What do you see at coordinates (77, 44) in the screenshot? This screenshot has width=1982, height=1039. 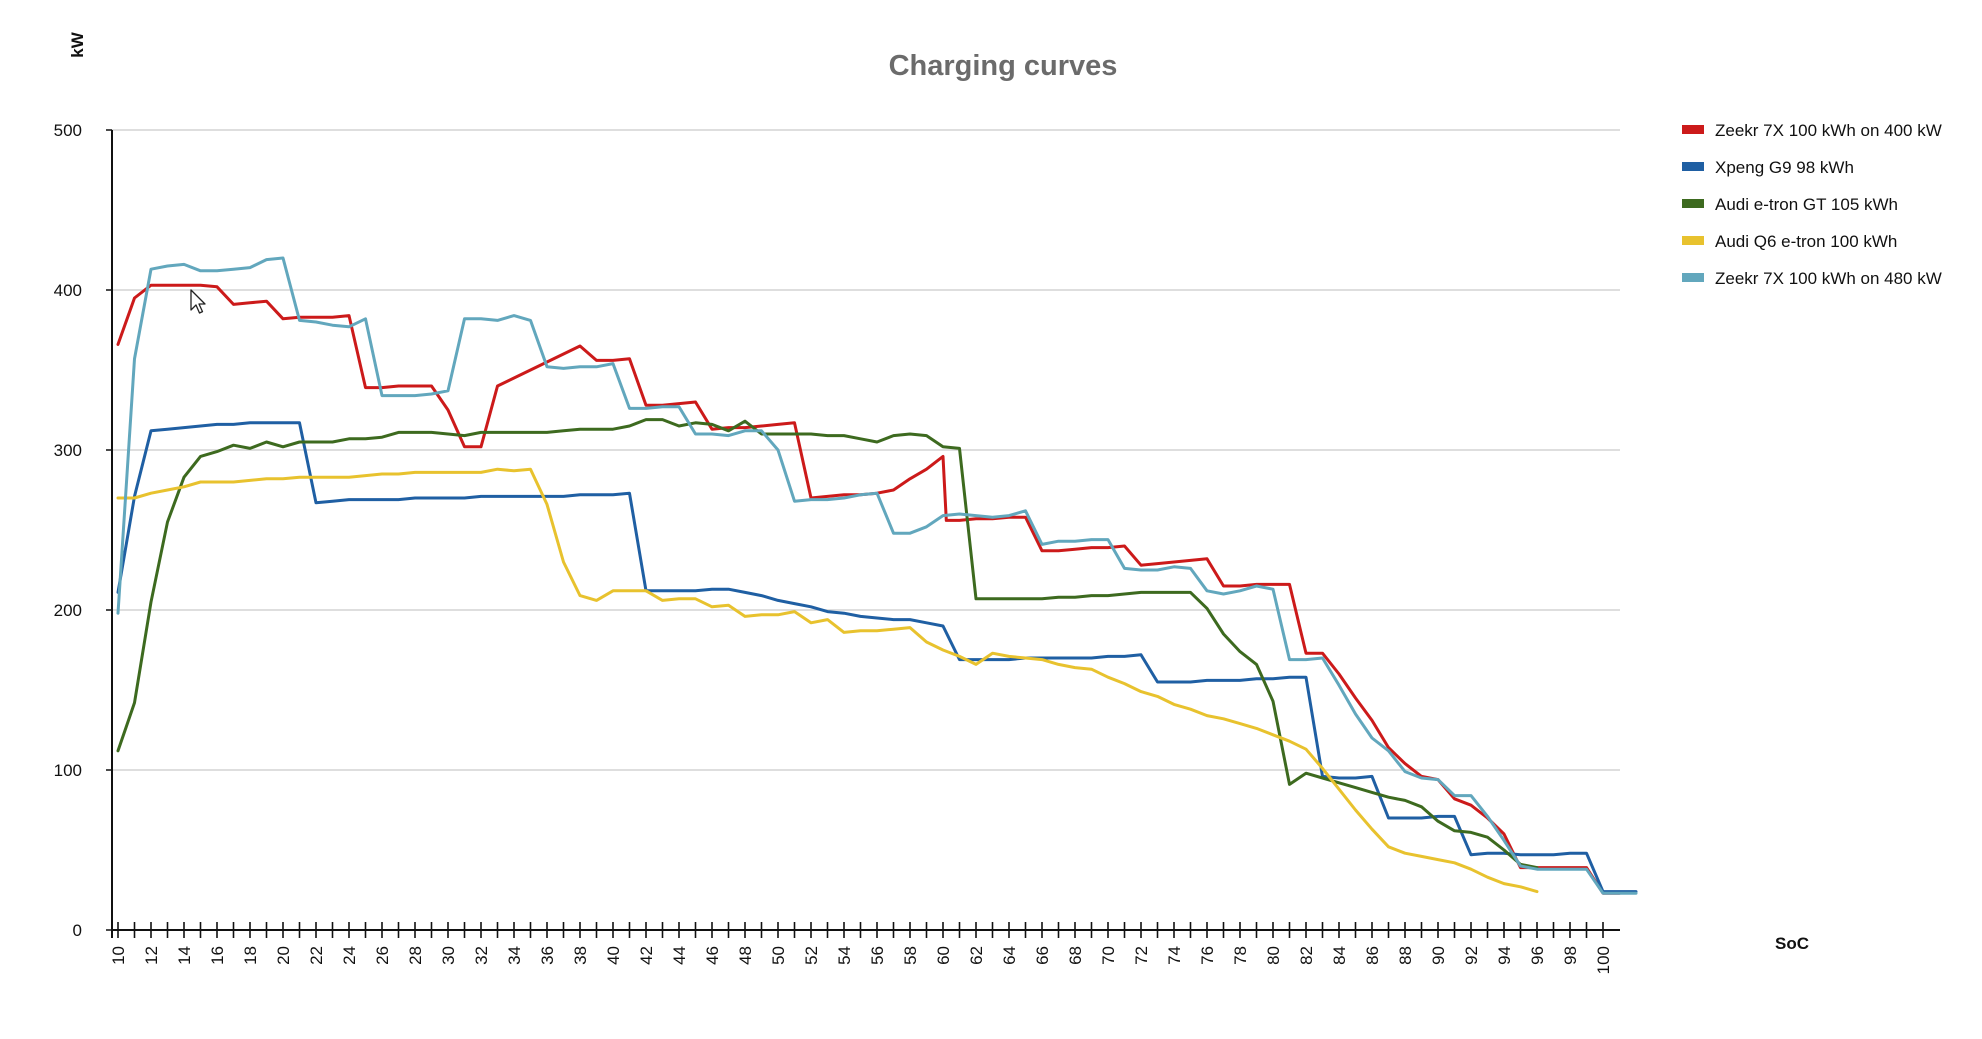 I see `y-axis-title: kW` at bounding box center [77, 44].